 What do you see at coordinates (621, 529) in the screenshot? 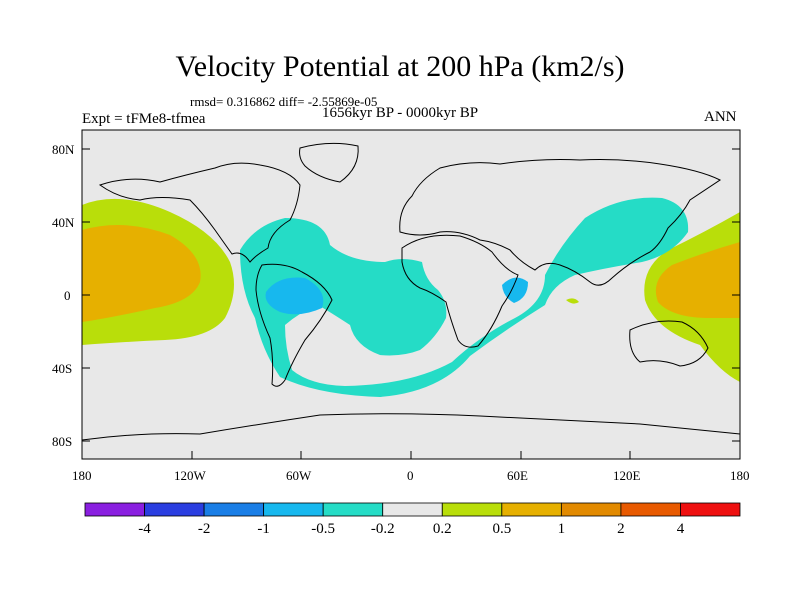
I see `colorbar-label-8: 2` at bounding box center [621, 529].